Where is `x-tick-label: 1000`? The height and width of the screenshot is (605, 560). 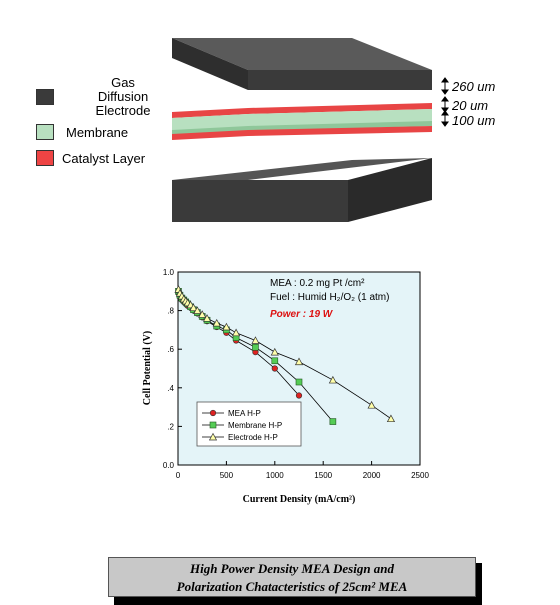
x-tick-label: 1000 is located at coordinates (275, 475).